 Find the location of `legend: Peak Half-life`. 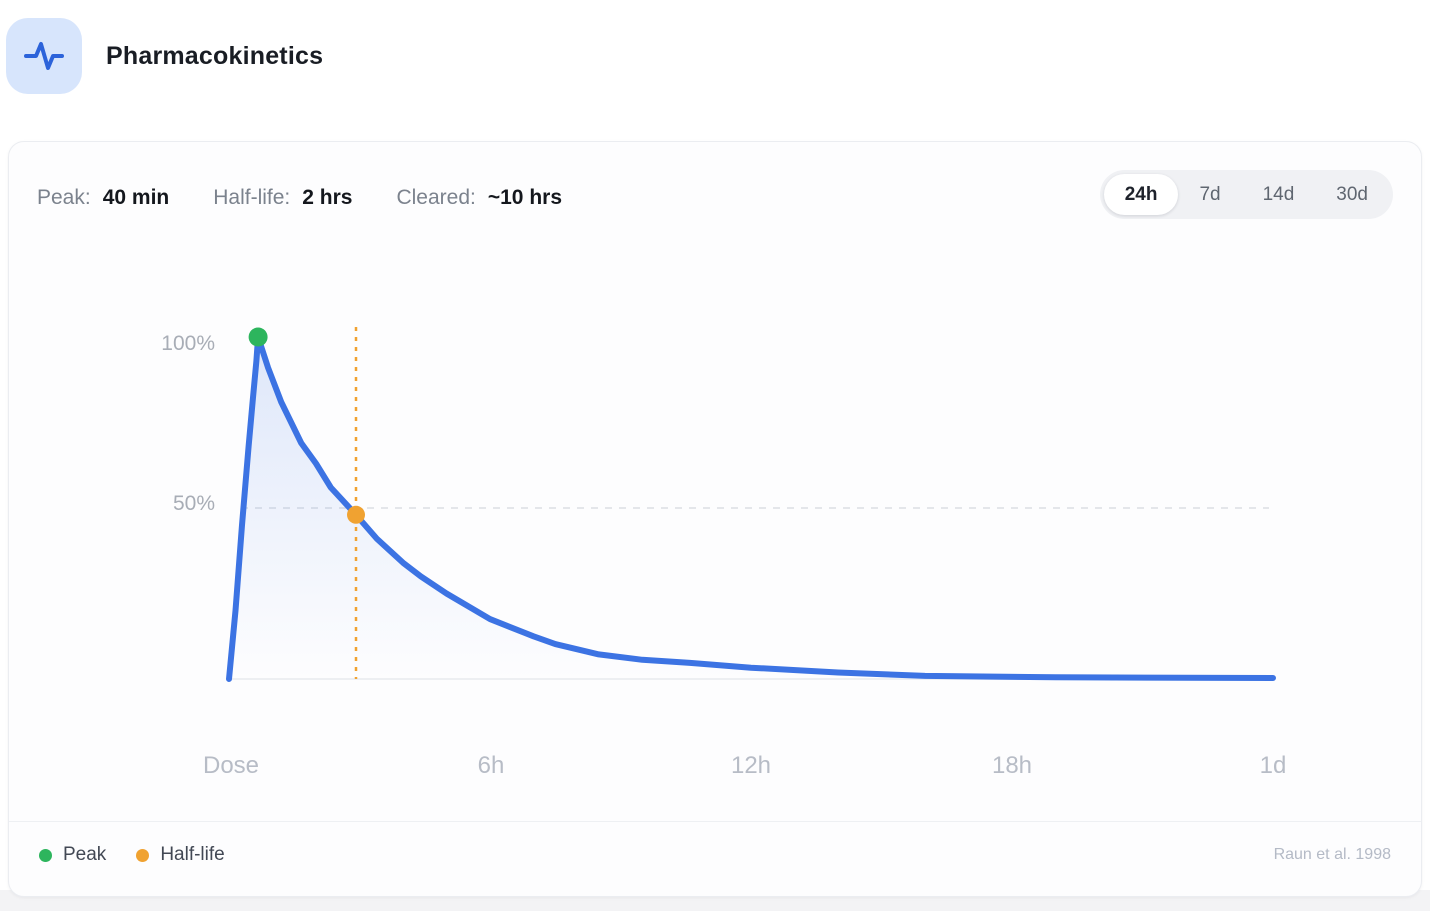

legend: Peak Half-life is located at coordinates (132, 855).